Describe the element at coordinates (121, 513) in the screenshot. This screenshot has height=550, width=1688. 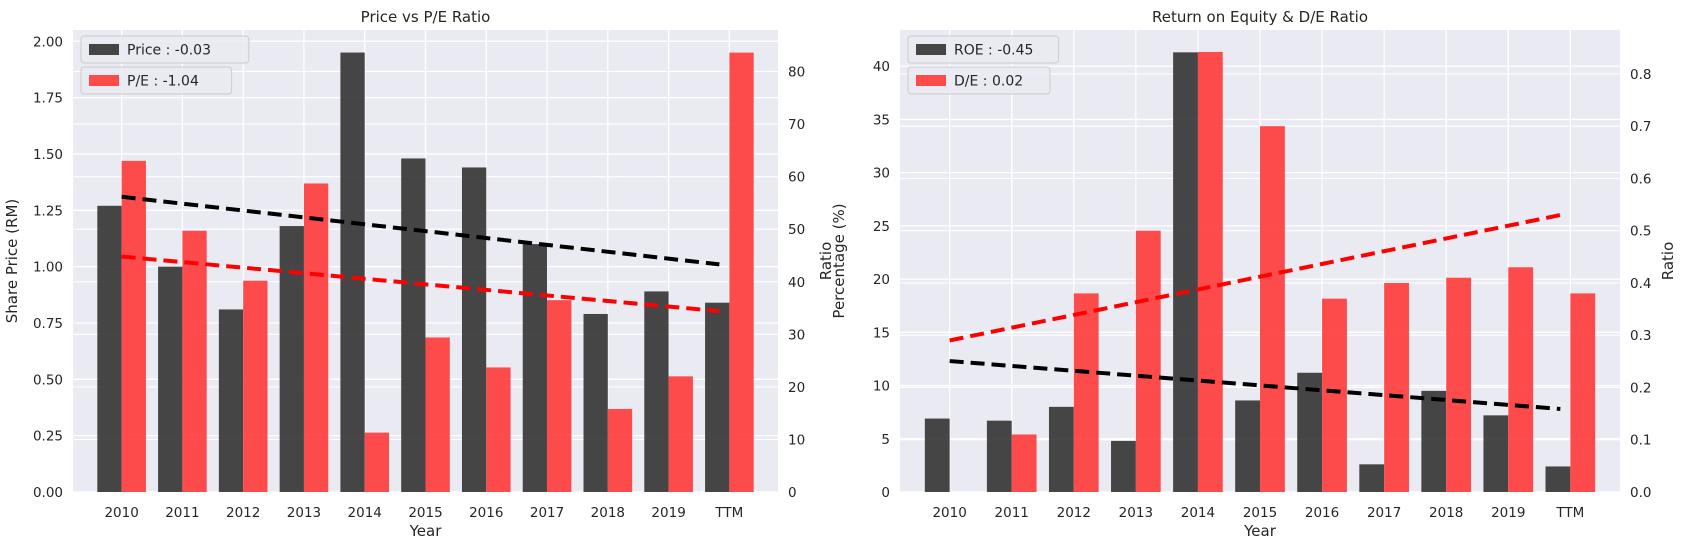
I see `x-tick-label: 2010` at that location.